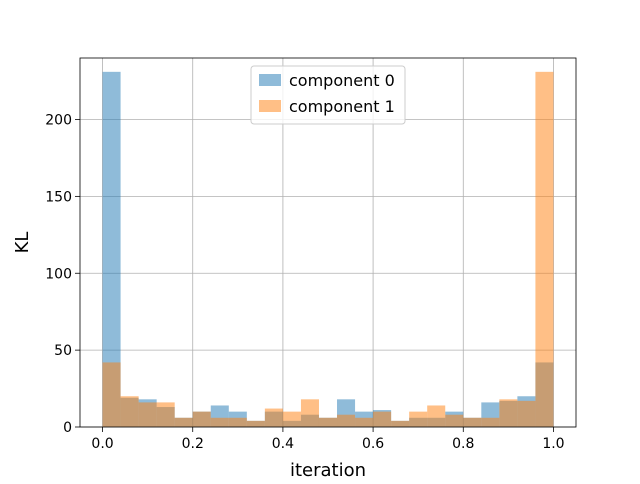  Describe the element at coordinates (58, 197) in the screenshot. I see `y-tick-label: 150` at that location.